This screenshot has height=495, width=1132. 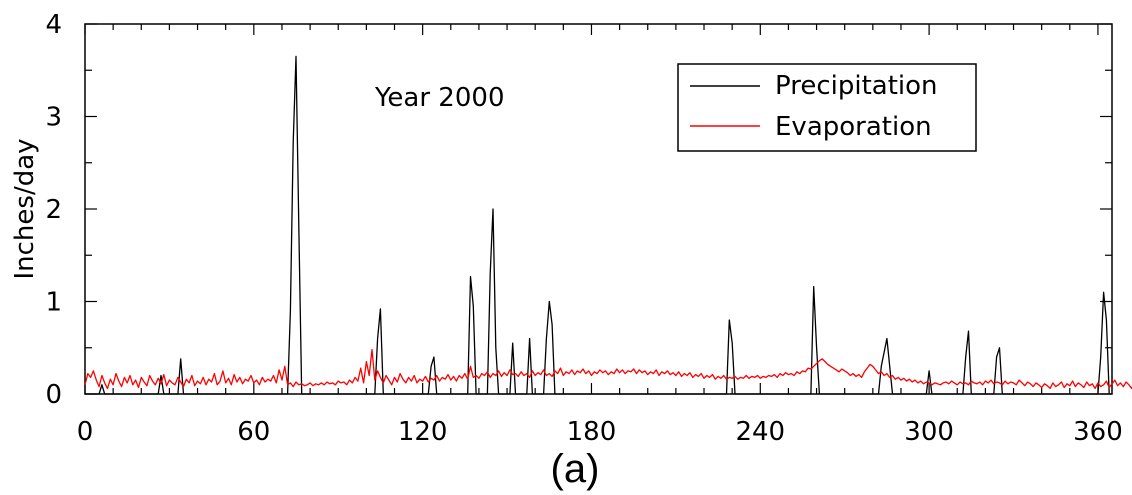 I want to click on x-tick-label: 60, so click(x=253, y=432).